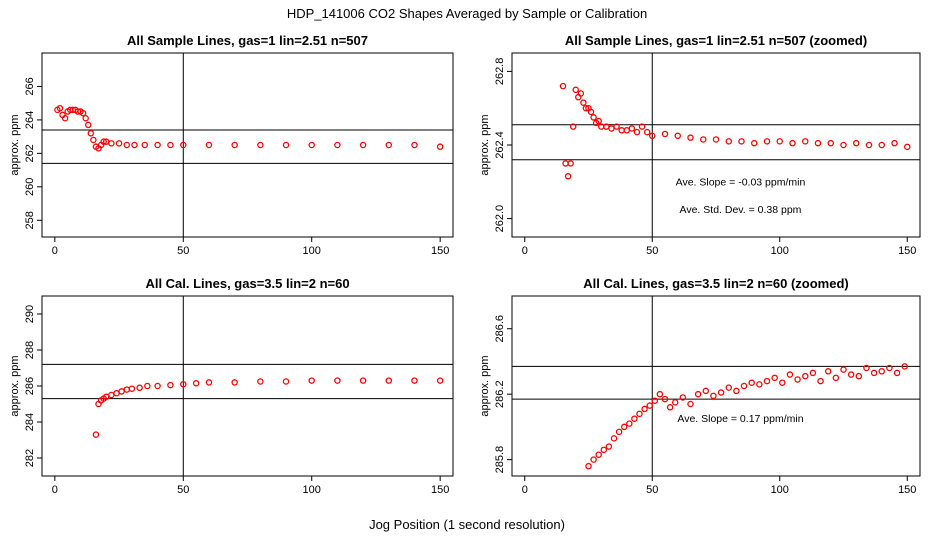 The width and height of the screenshot is (936, 540). What do you see at coordinates (500, 329) in the screenshot?
I see `y-tick-label: 286.6` at bounding box center [500, 329].